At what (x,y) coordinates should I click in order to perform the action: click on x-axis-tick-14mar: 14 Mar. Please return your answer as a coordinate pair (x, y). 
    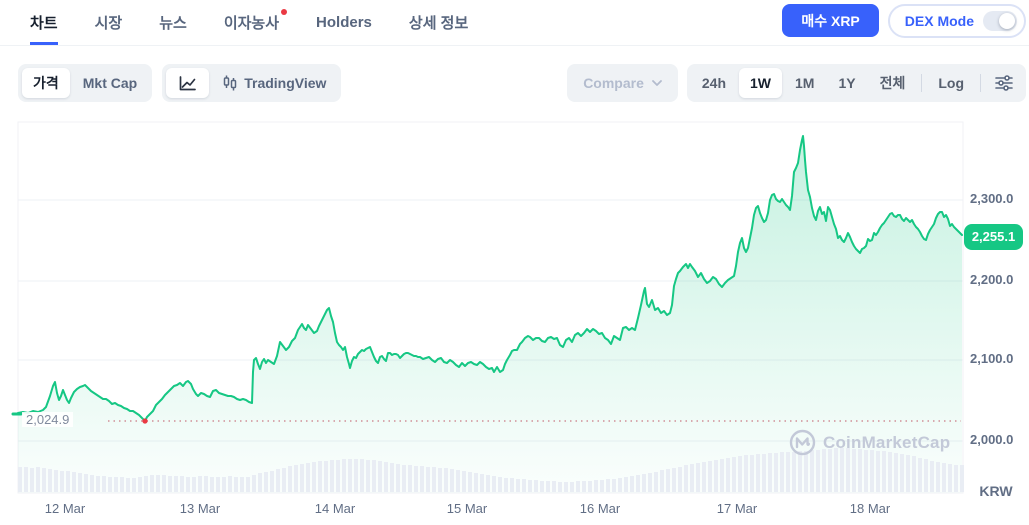
    Looking at the image, I should click on (335, 508).